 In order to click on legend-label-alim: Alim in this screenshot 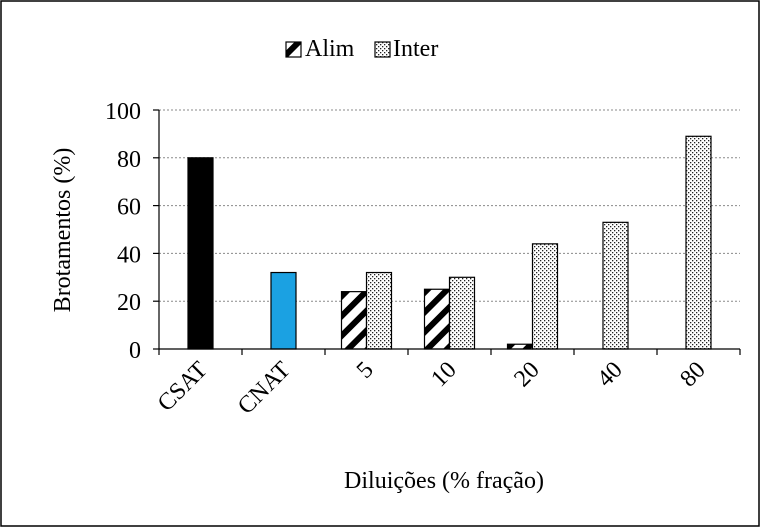, I will do `click(330, 49)`.